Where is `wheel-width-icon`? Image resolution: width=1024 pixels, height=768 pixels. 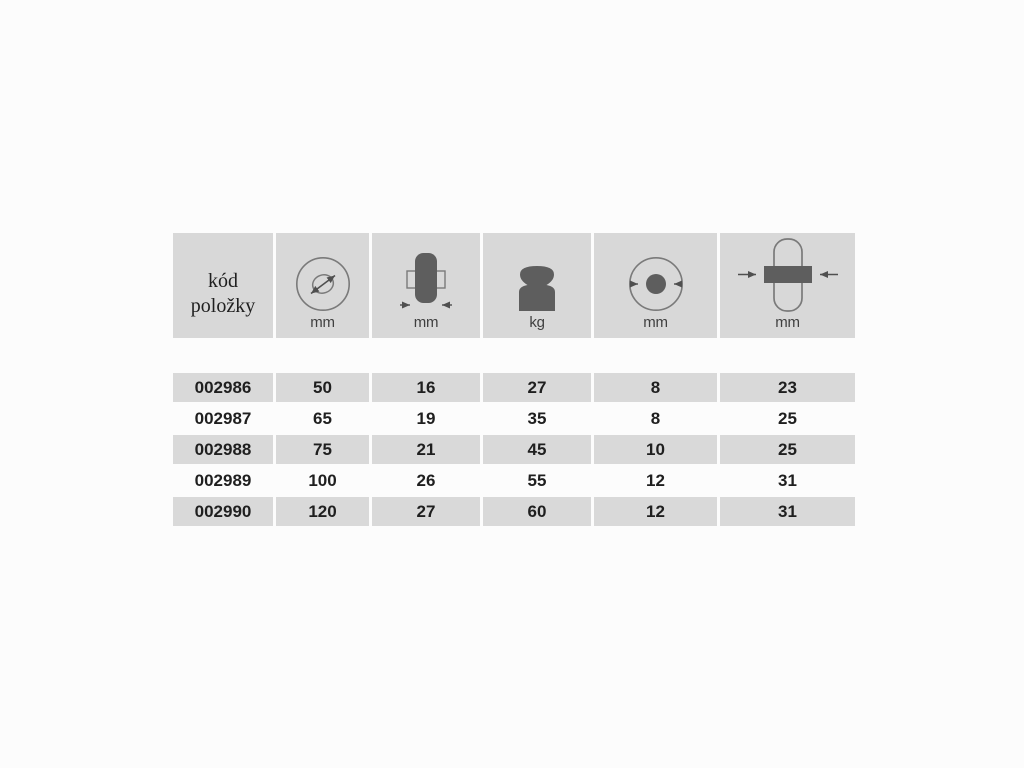 wheel-width-icon is located at coordinates (426, 282).